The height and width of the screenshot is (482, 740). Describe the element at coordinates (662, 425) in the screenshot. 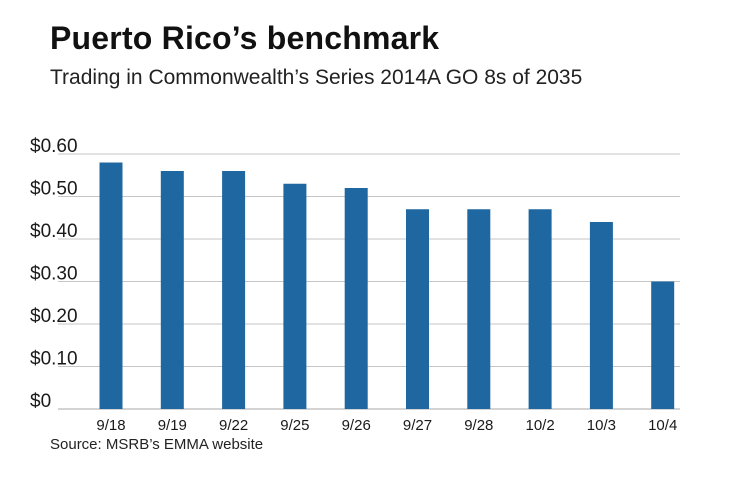

I see `x-category-label: 10/4` at that location.